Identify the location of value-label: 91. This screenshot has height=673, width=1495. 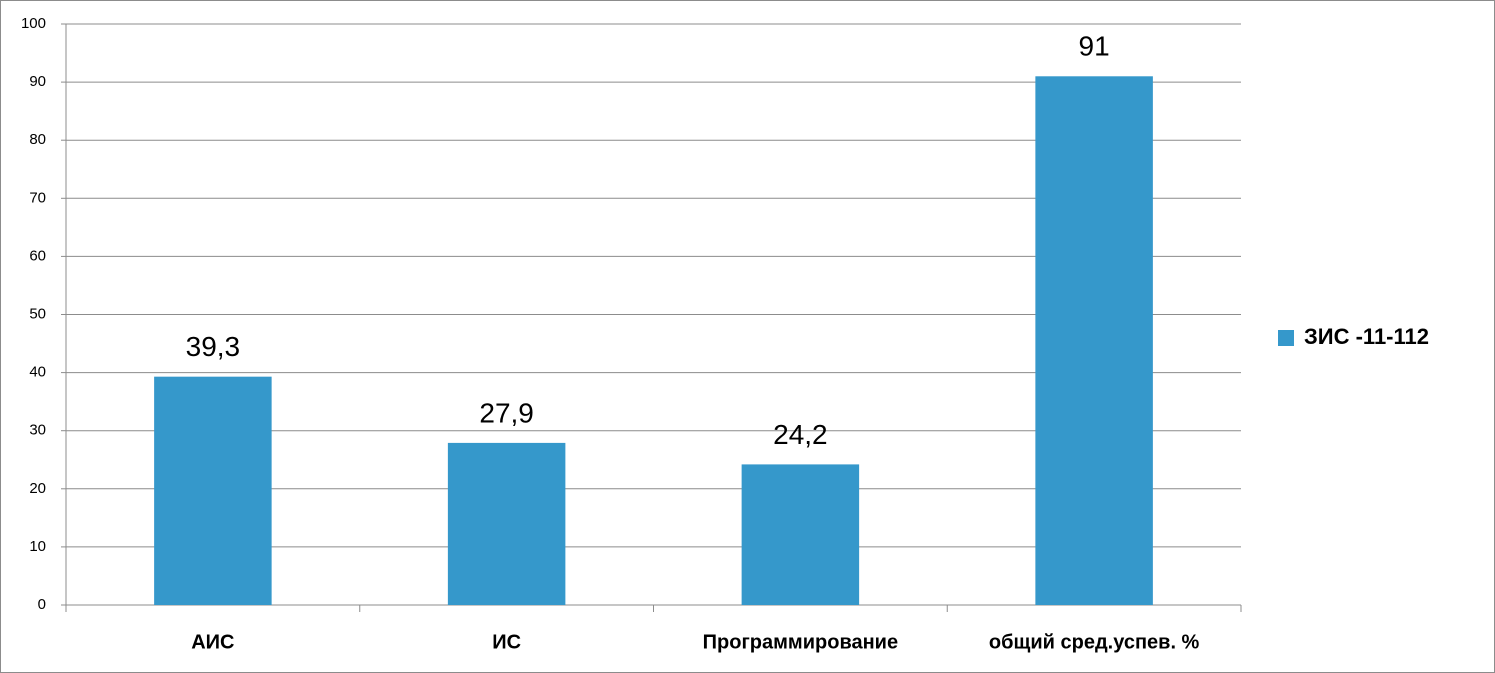
(1094, 46).